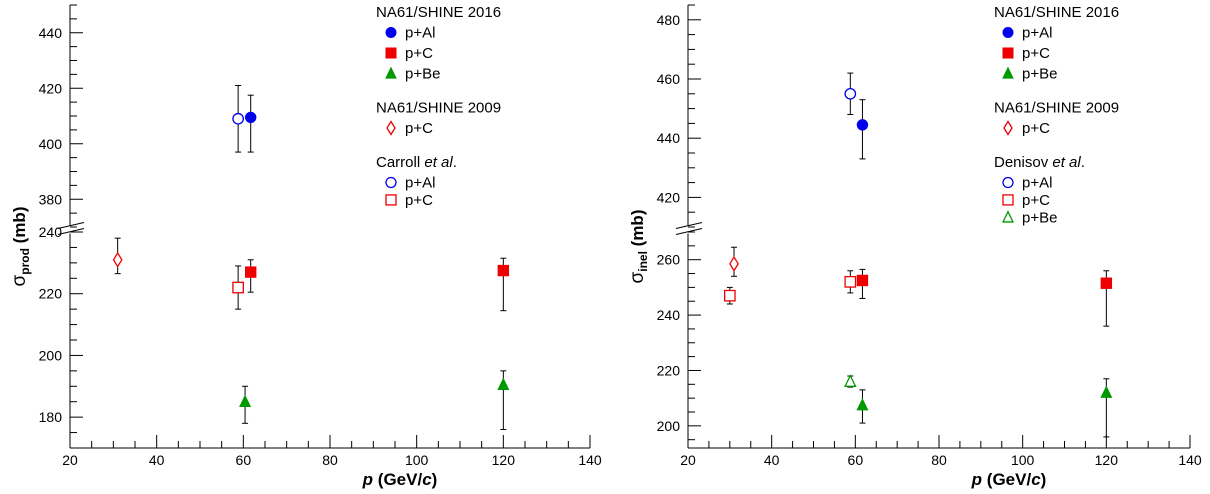  What do you see at coordinates (51, 417) in the screenshot?
I see `y-tick-label: 180` at bounding box center [51, 417].